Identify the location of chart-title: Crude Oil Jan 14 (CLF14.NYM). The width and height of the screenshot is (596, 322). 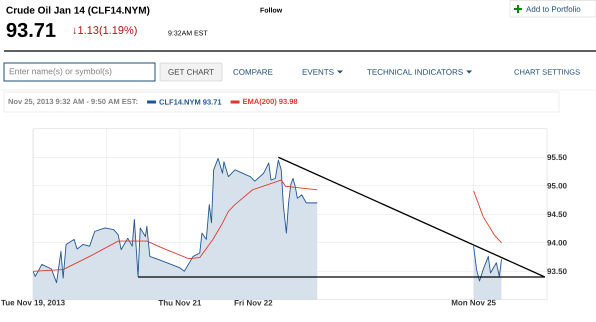
(78, 11).